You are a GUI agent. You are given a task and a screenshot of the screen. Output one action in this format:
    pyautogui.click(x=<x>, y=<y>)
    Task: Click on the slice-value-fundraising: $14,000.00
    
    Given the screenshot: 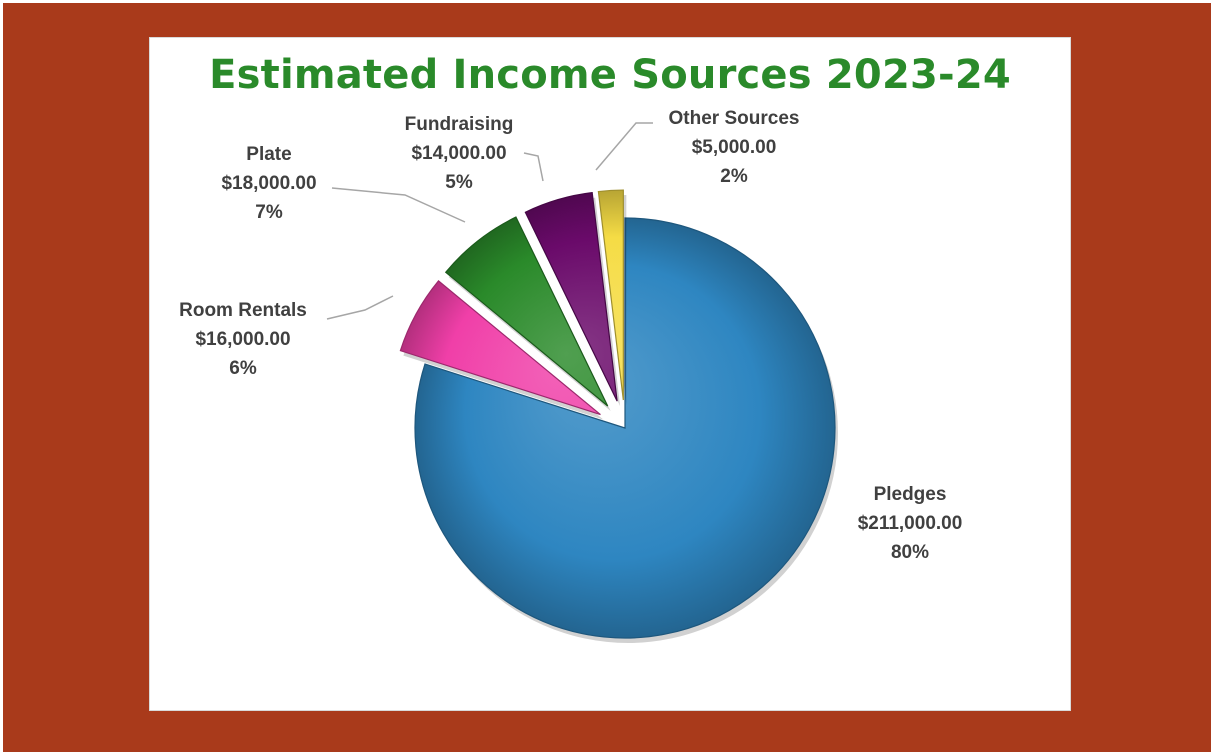 What is the action you would take?
    pyautogui.click(x=458, y=153)
    